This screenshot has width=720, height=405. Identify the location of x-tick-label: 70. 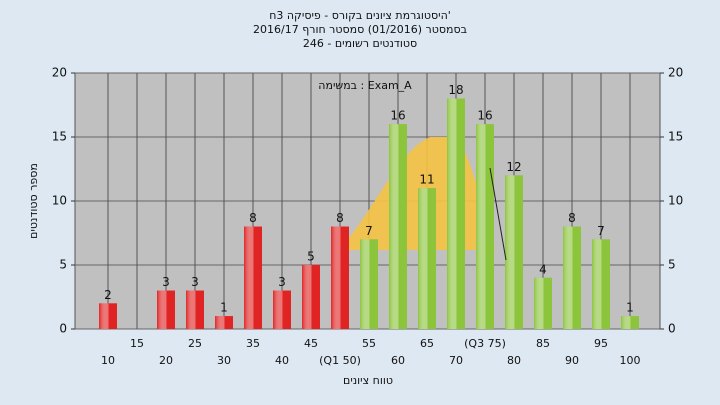
(456, 360).